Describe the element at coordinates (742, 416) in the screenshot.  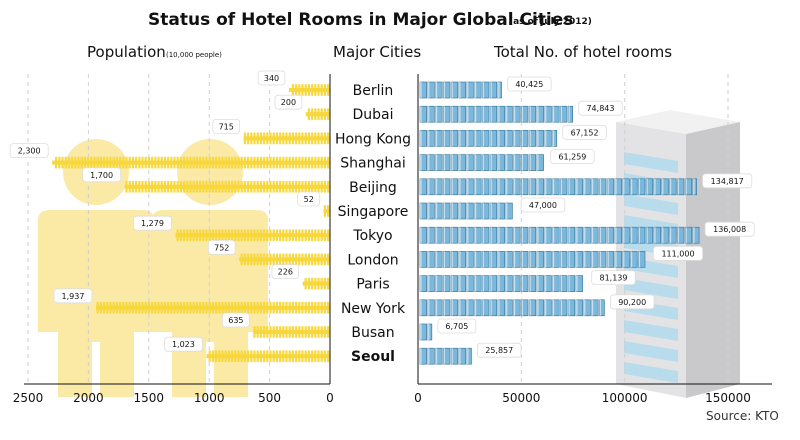
I see `source-note: Source: KTO` at that location.